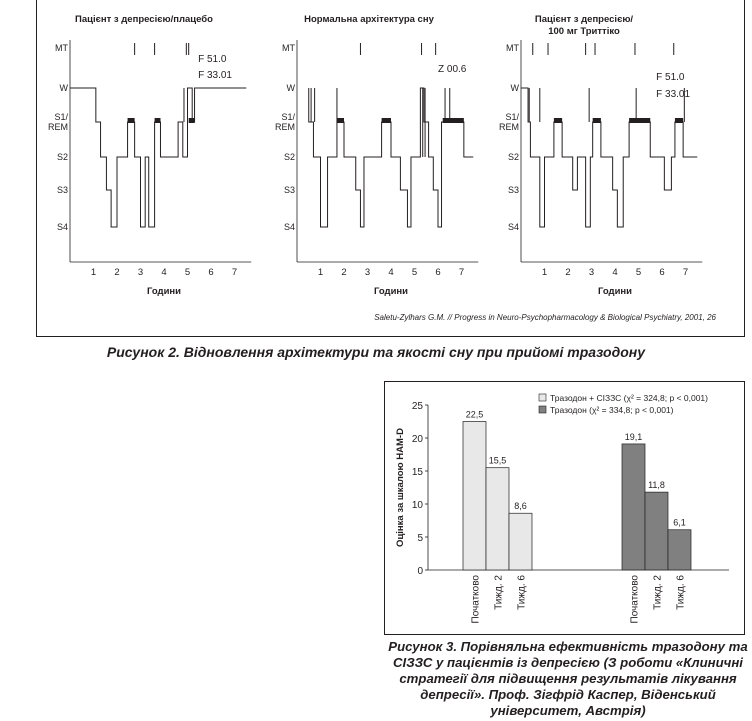 This screenshot has width=752, height=721. I want to click on bar-value-label: 8,6, so click(520, 506).